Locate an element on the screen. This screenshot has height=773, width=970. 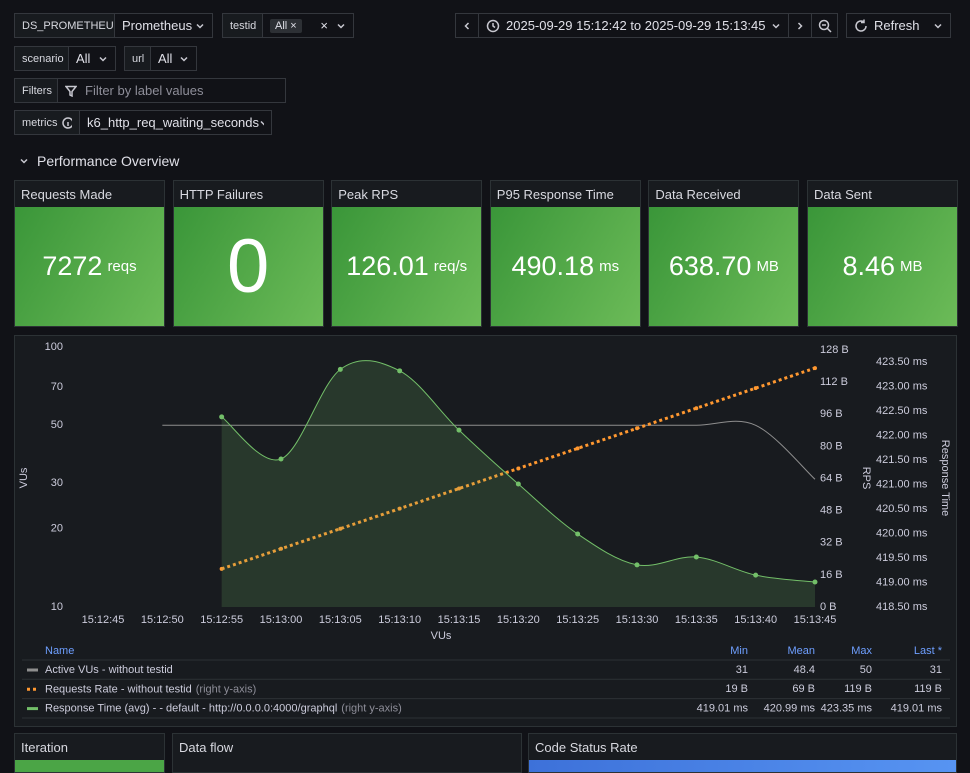
variable-chip: All × is located at coordinates (286, 25).